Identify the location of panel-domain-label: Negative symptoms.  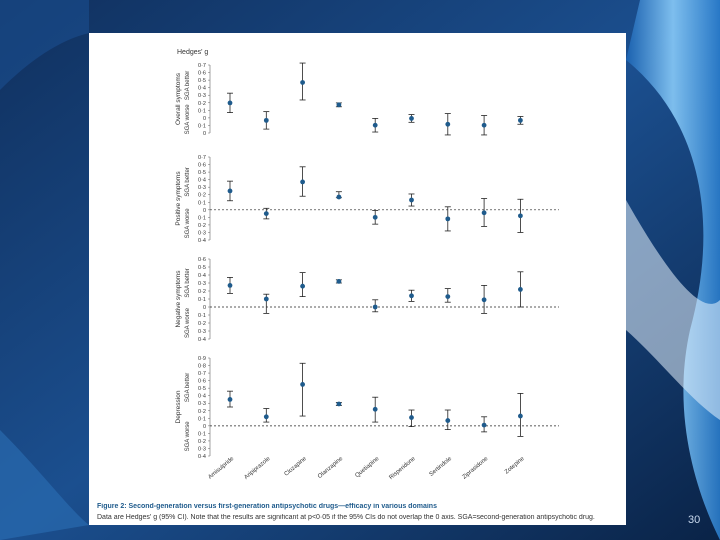
(178, 299).